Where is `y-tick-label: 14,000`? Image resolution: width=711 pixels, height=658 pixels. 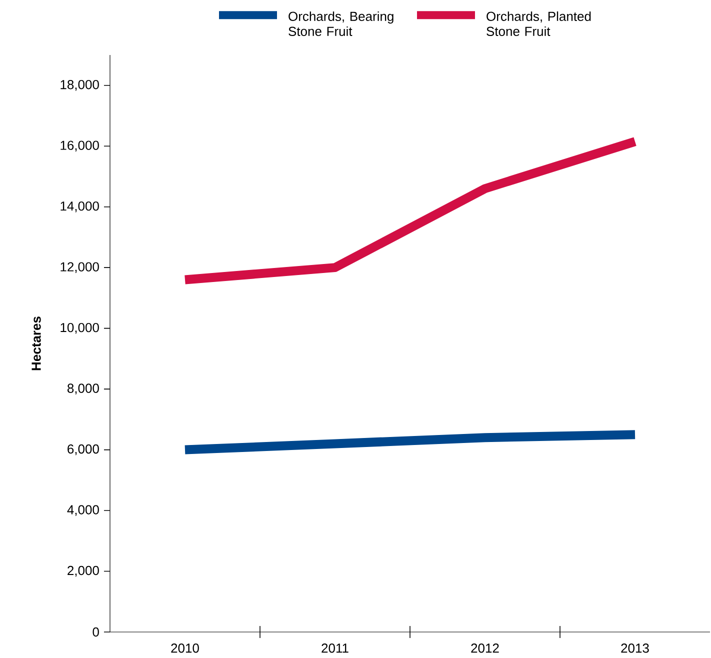
y-tick-label: 14,000 is located at coordinates (79, 206).